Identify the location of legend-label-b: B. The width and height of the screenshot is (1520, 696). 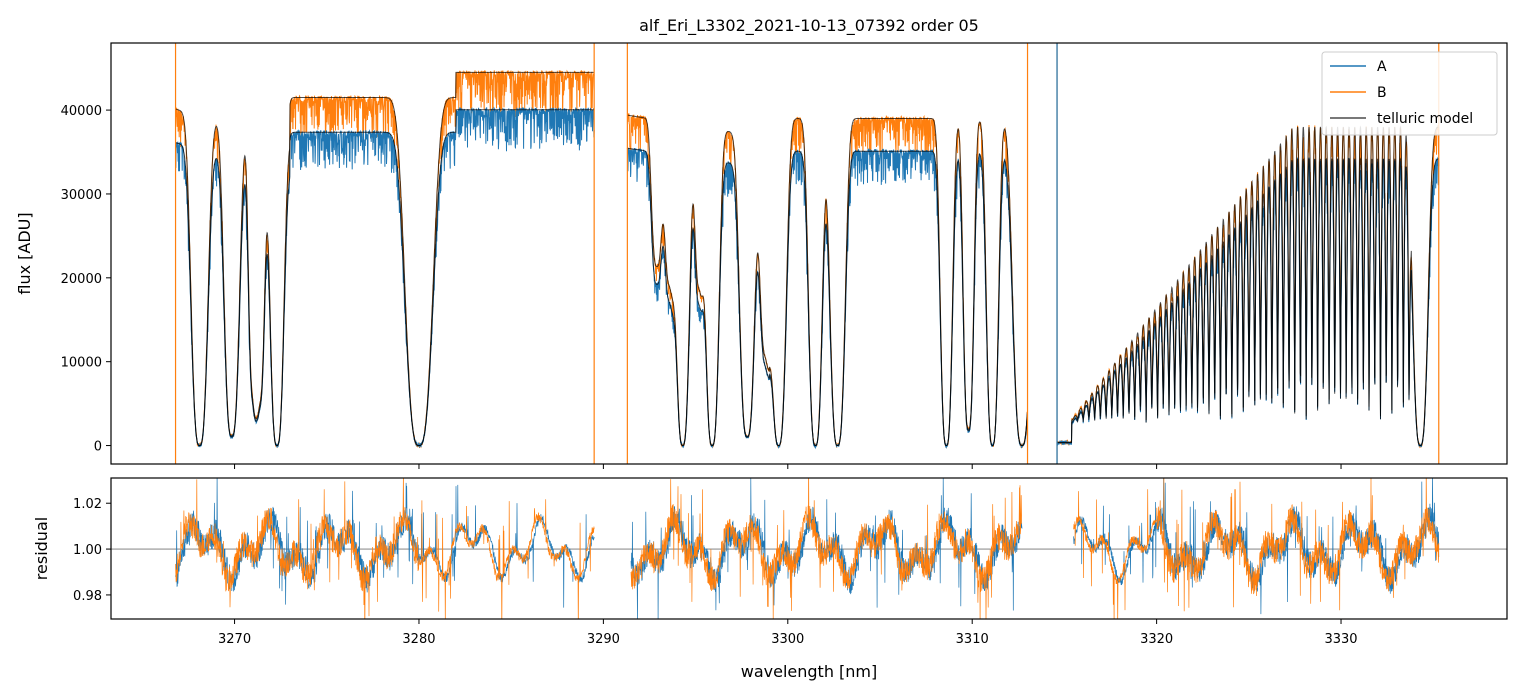
(1382, 93).